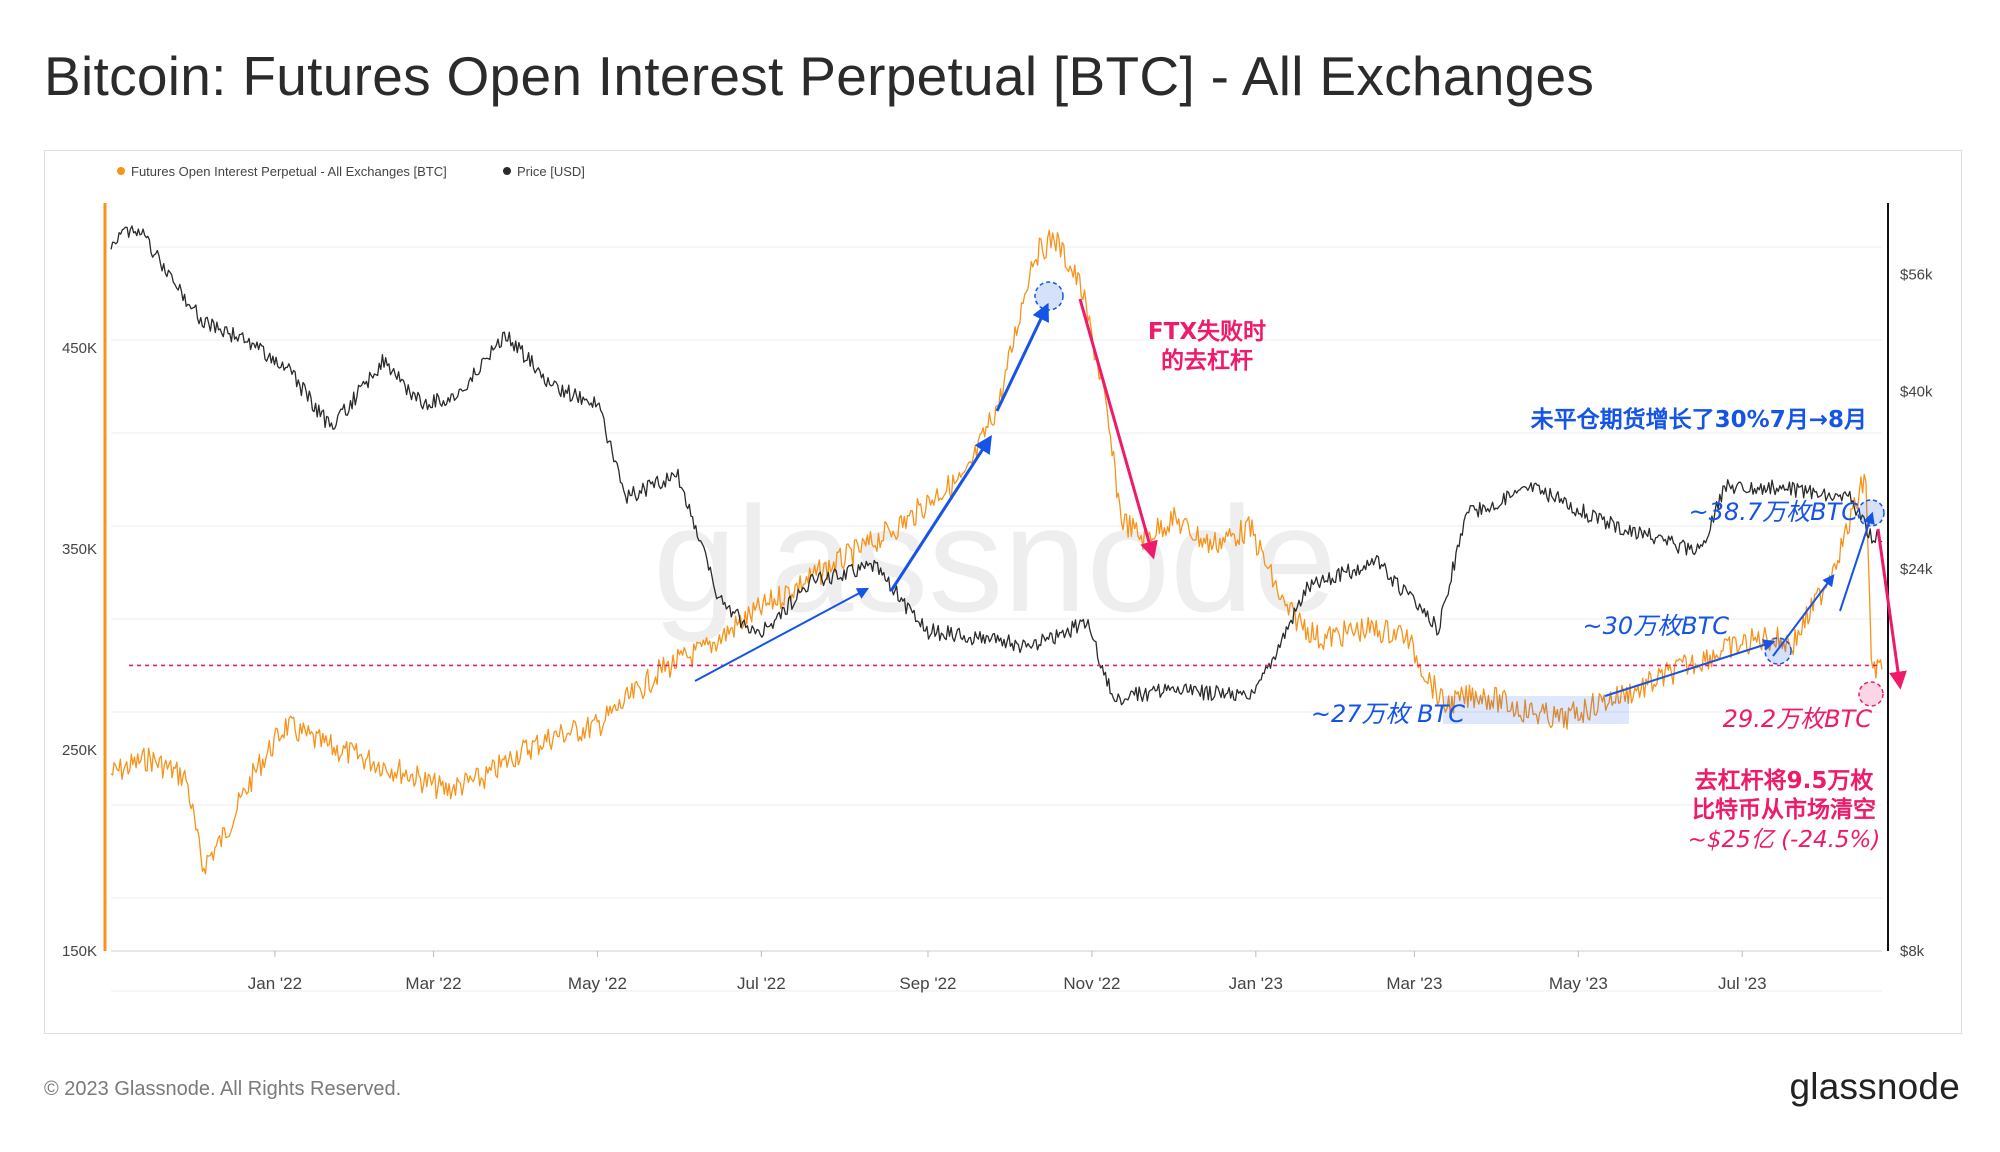 This screenshot has height=1152, width=2000. I want to click on x-tick-label: Mar '23, so click(1414, 983).